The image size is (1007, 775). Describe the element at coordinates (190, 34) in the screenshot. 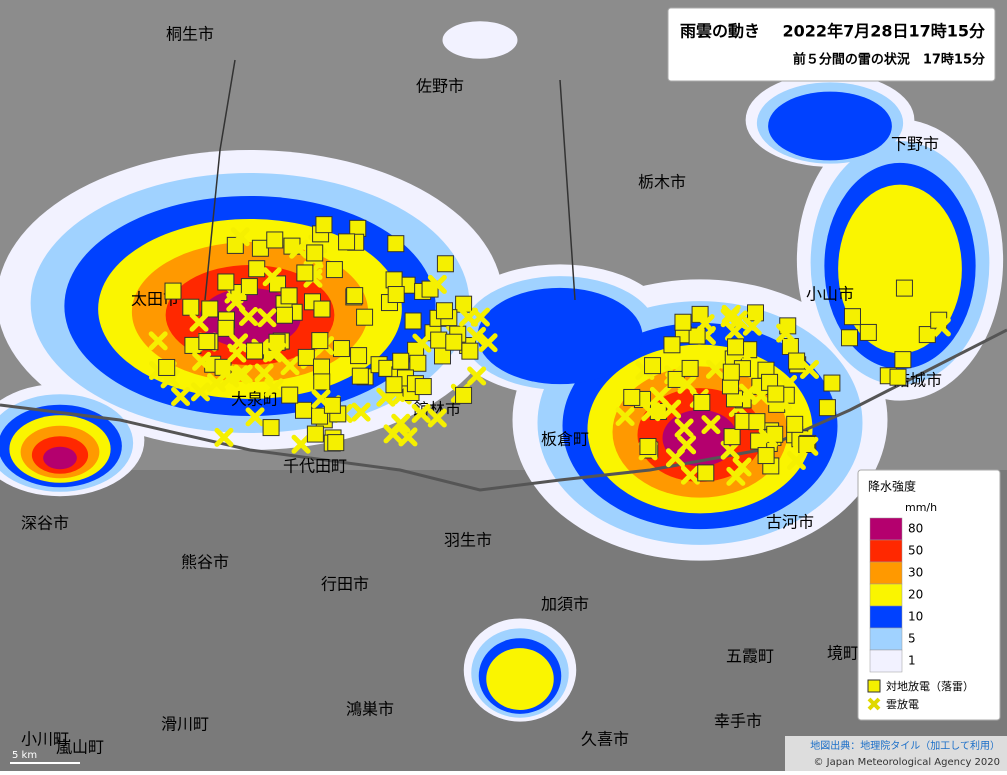

I see `place-label: 桐生市` at that location.